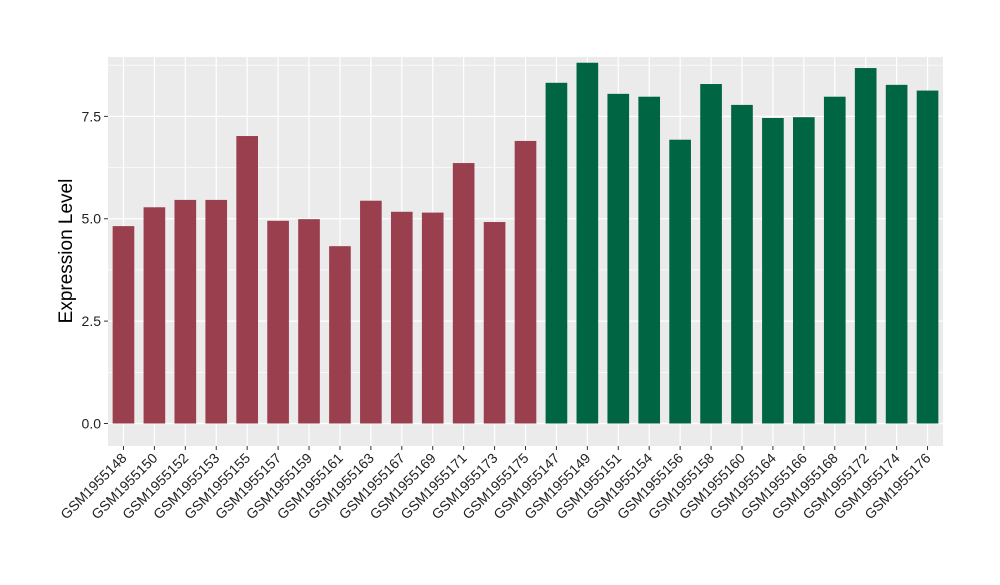  What do you see at coordinates (773, 271) in the screenshot?
I see `bar-GSM1955164` at bounding box center [773, 271].